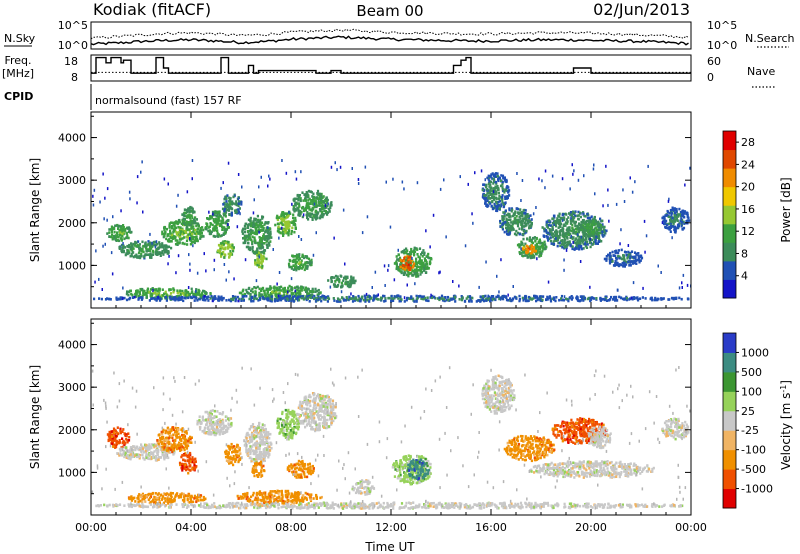 The height and width of the screenshot is (554, 800). Describe the element at coordinates (744, 253) in the screenshot. I see `power-colorbar-label-1: 8` at that location.